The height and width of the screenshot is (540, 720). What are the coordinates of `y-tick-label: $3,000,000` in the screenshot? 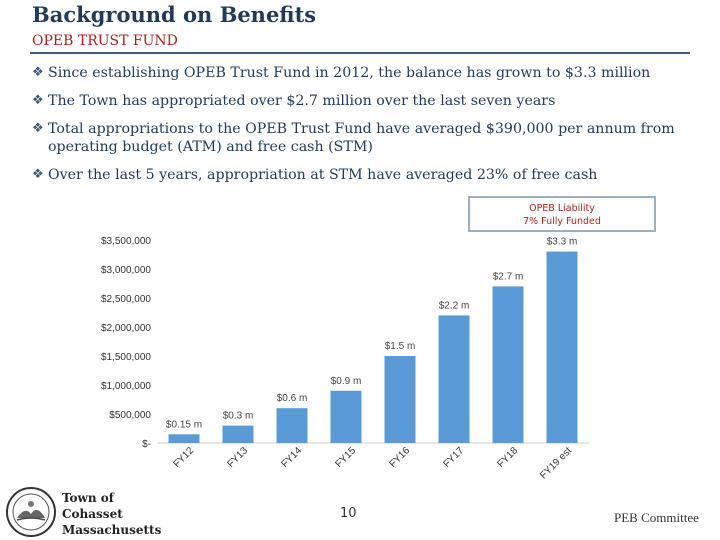 It's located at (126, 270).